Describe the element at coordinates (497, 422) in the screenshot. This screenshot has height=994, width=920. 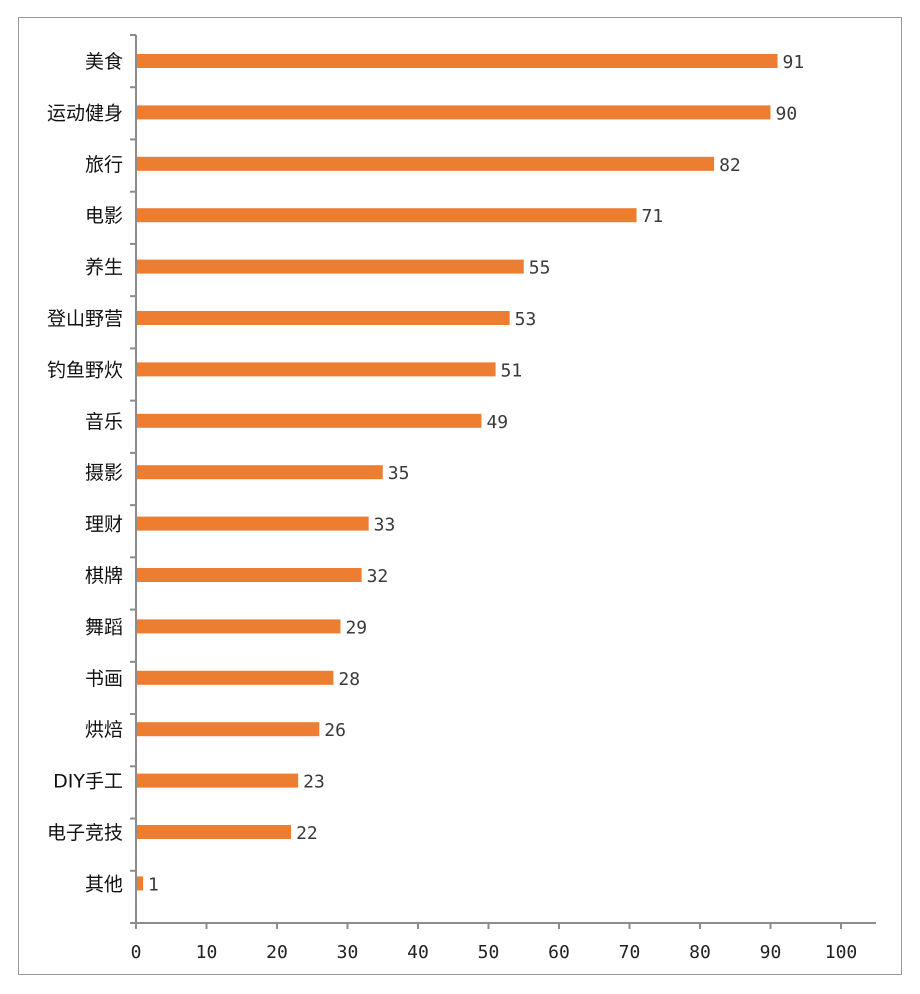
I see `value-label: 49` at that location.